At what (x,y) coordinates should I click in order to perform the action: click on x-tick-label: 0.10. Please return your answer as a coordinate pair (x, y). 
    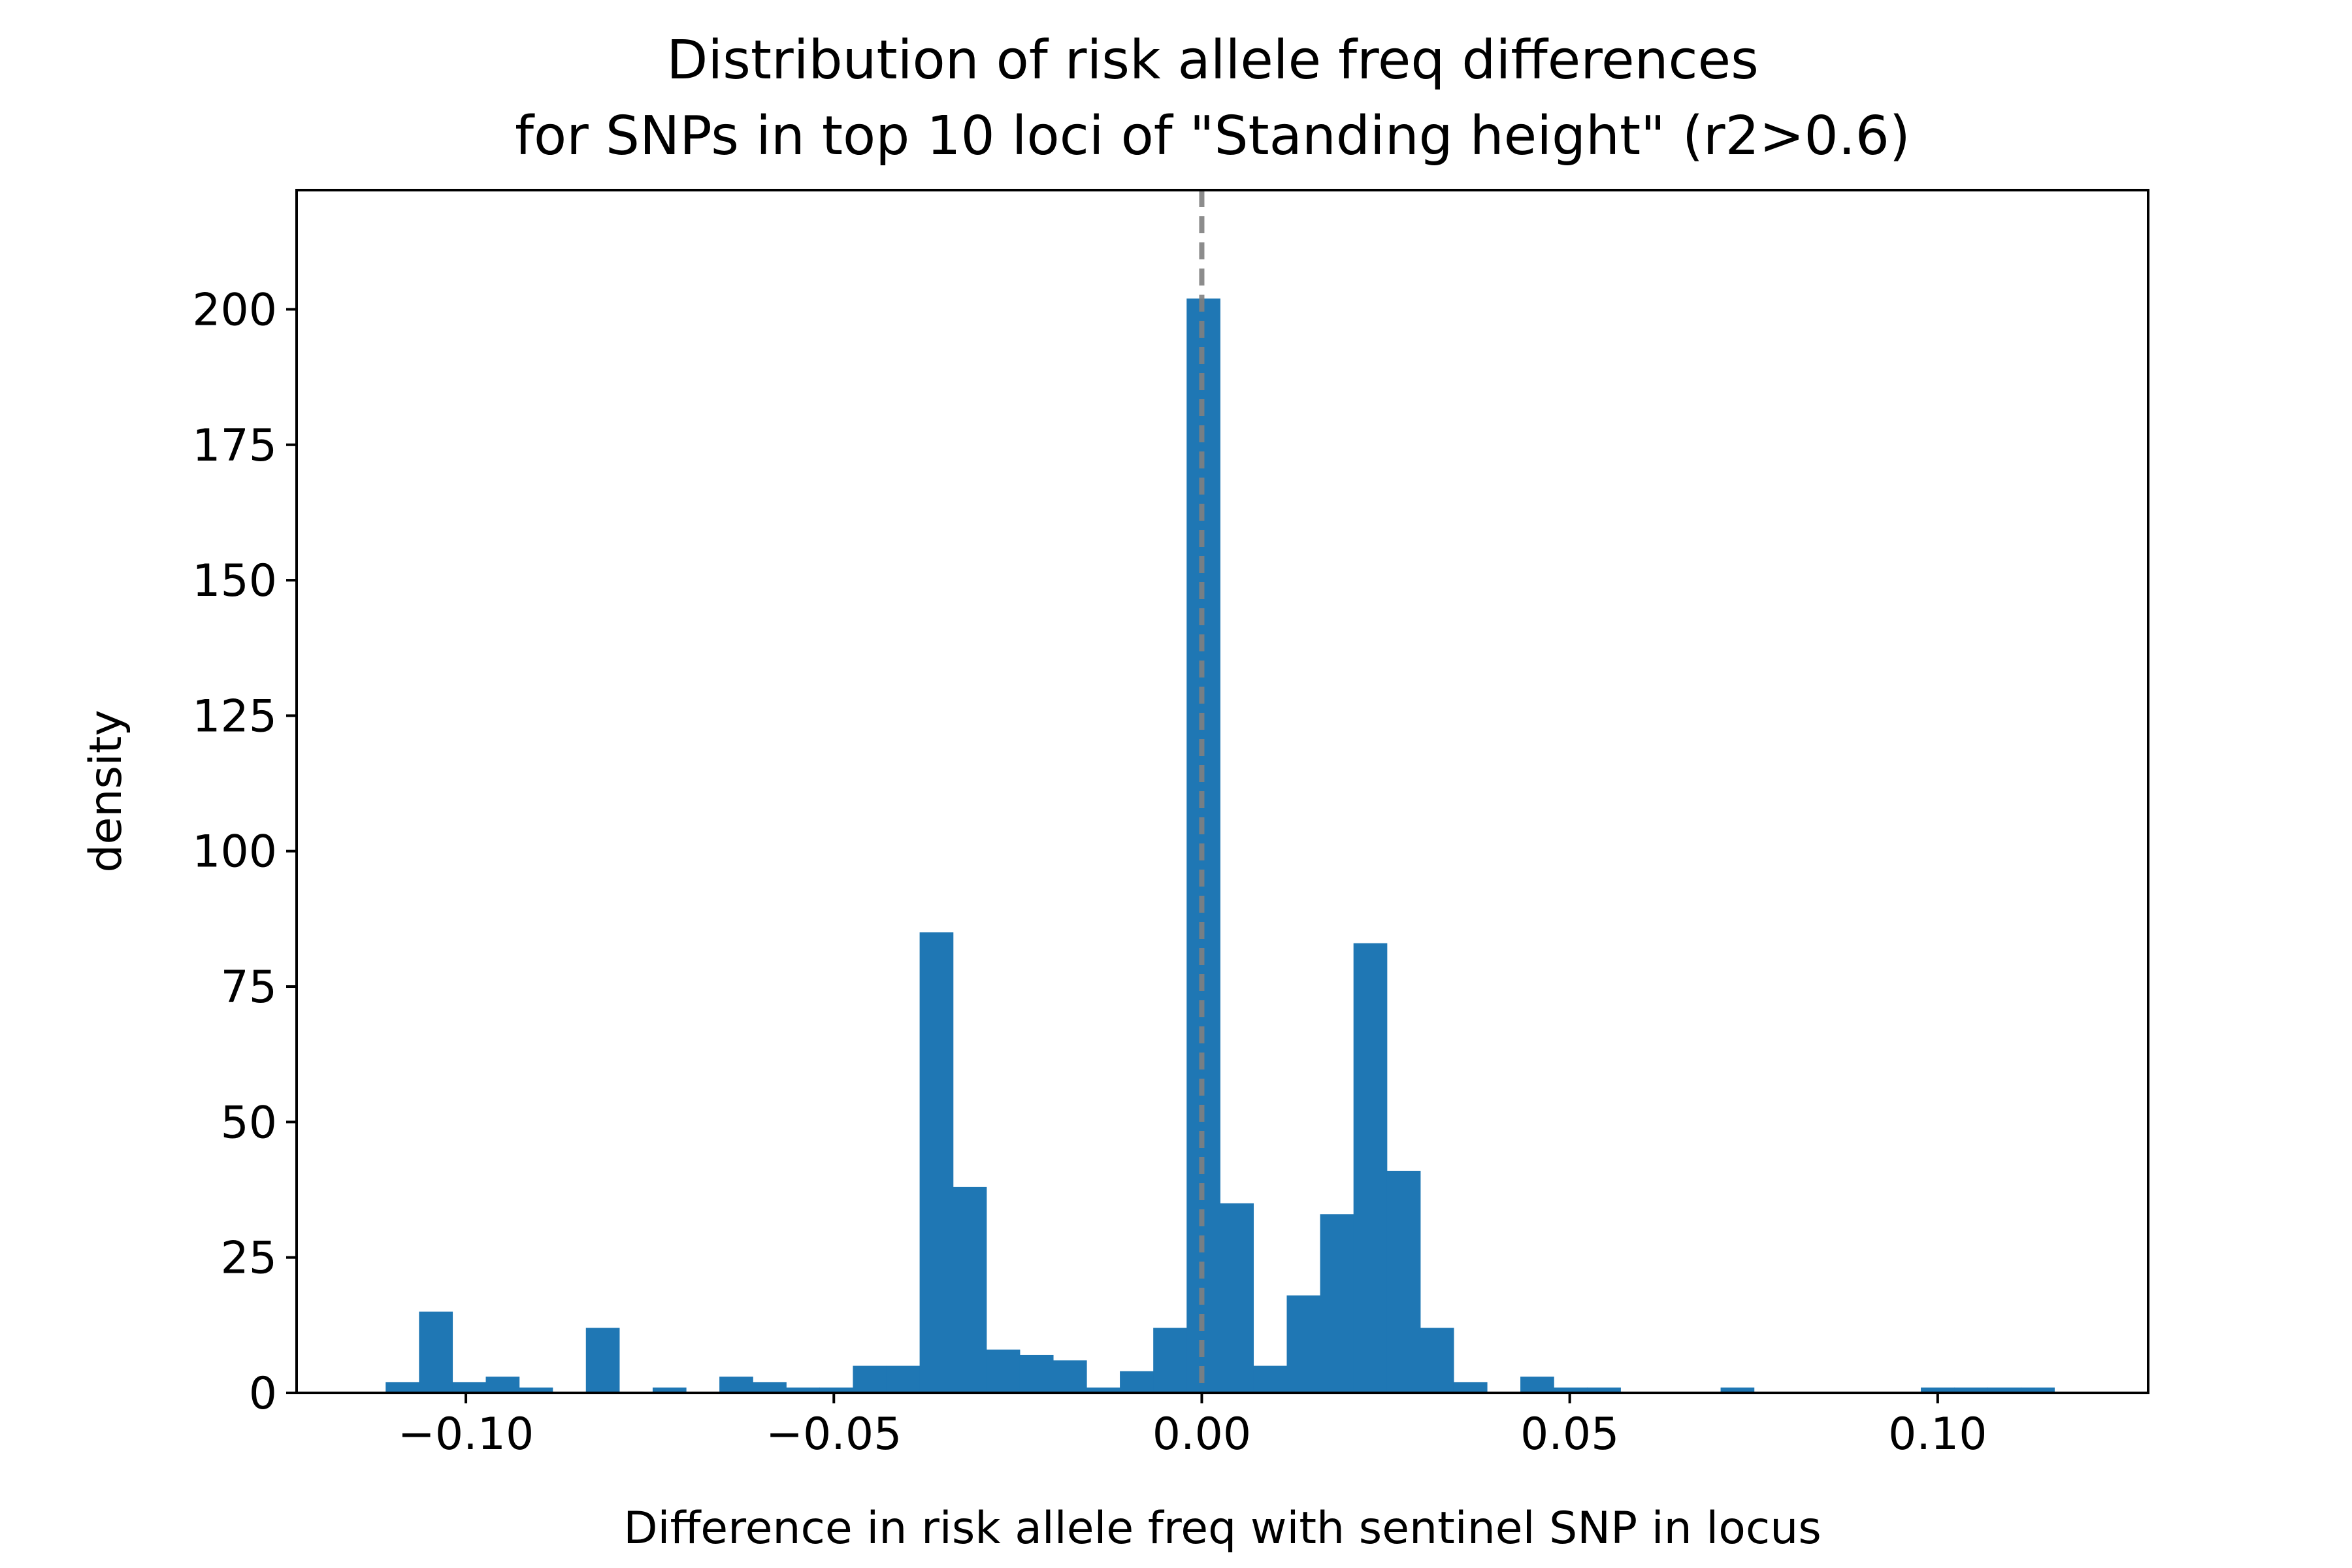
    Looking at the image, I should click on (1937, 1434).